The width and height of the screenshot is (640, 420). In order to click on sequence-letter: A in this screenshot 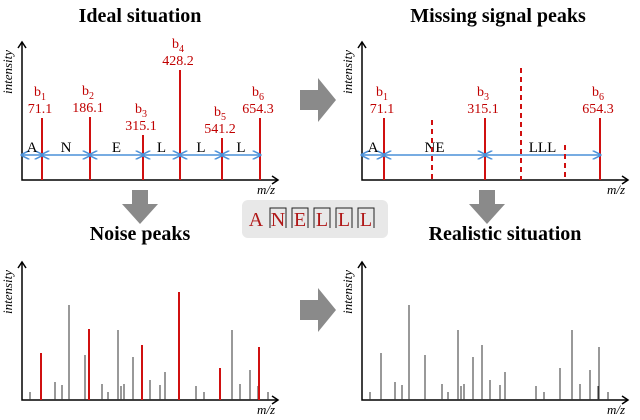, I will do `click(256, 220)`.